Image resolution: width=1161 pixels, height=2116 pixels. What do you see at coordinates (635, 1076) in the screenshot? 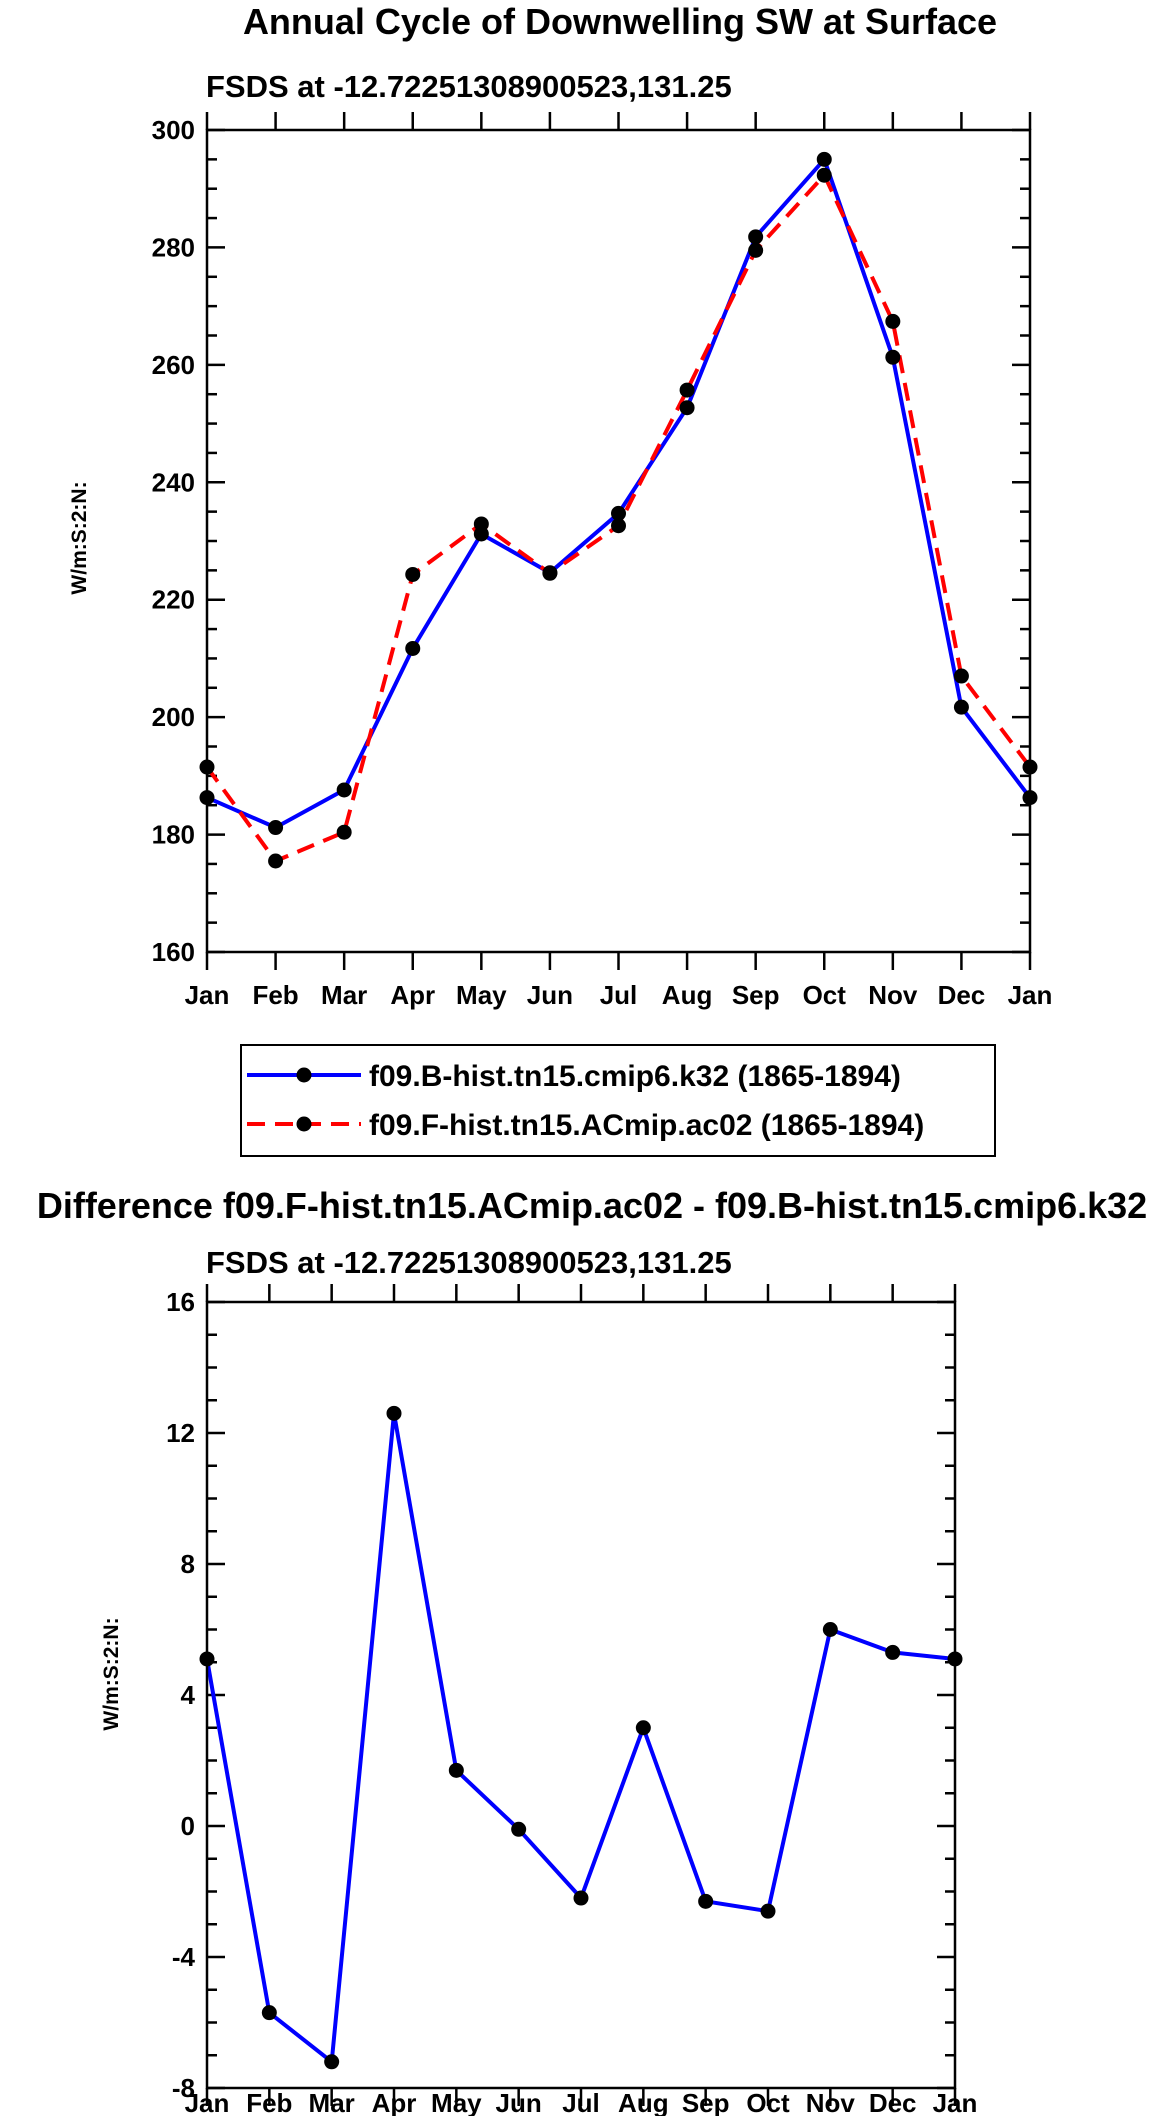
I see `legend-label-b-hist: f09.B-hist.tn15.cmip6.k32 (1865-1894)` at bounding box center [635, 1076].